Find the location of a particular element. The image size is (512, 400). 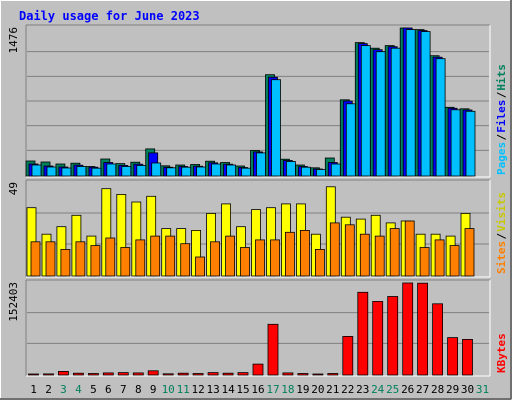

x-tick-label: 18 is located at coordinates (287, 389).